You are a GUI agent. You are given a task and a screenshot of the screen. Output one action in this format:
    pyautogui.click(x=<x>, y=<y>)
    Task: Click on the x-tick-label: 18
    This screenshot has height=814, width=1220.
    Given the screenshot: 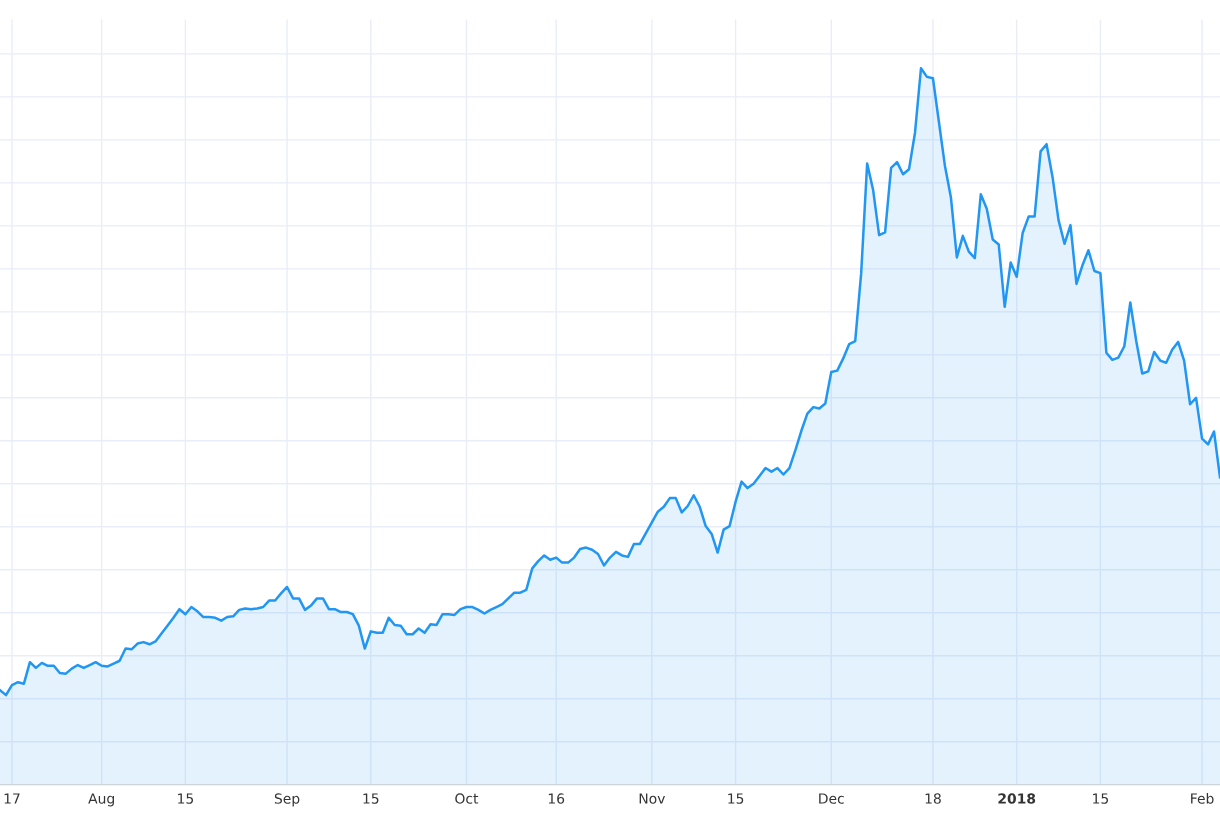 What is the action you would take?
    pyautogui.click(x=933, y=798)
    